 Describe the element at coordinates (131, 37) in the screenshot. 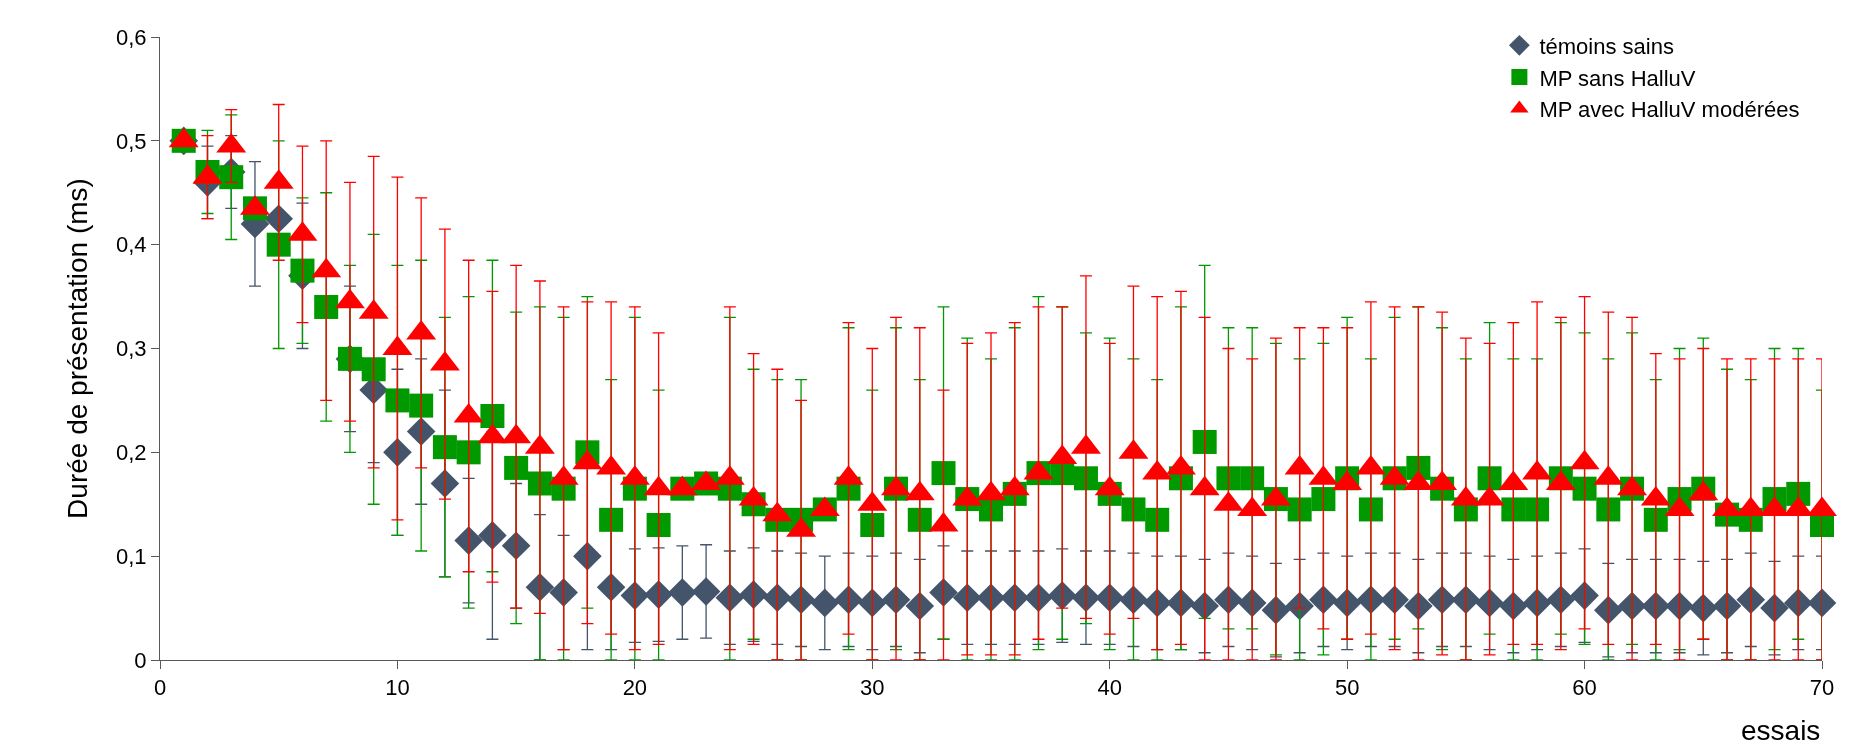

I see `y-tick-label: 0,6` at that location.